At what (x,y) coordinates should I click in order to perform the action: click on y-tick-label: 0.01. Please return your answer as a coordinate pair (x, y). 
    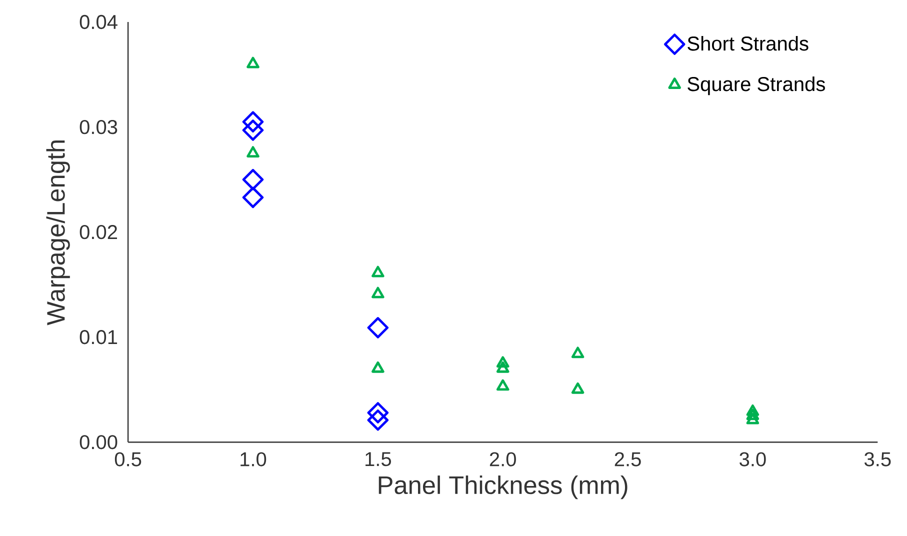
    Looking at the image, I should click on (99, 337).